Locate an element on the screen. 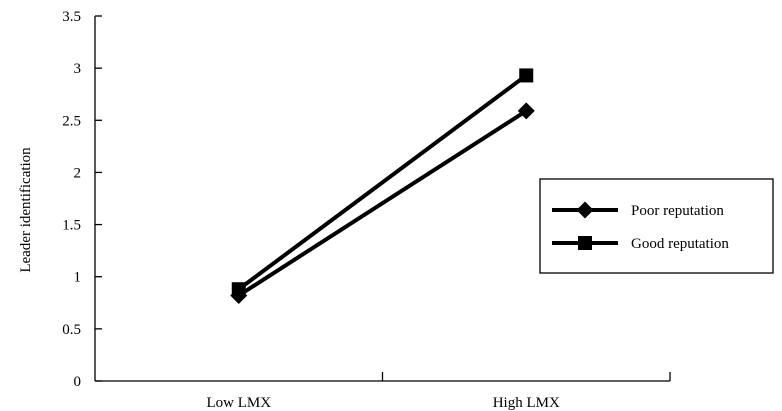  y-tick-label: 3.5 is located at coordinates (71, 17).